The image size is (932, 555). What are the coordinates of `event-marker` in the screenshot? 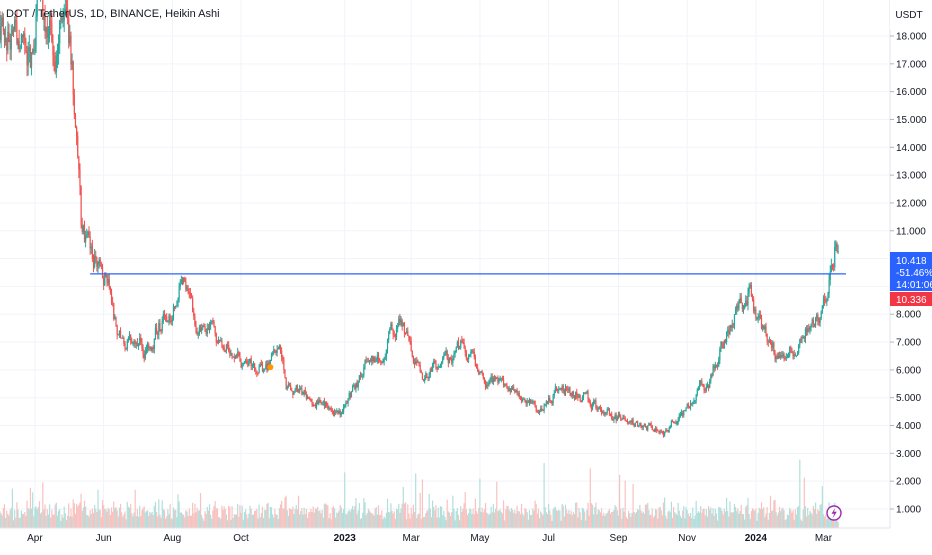 It's located at (270, 367).